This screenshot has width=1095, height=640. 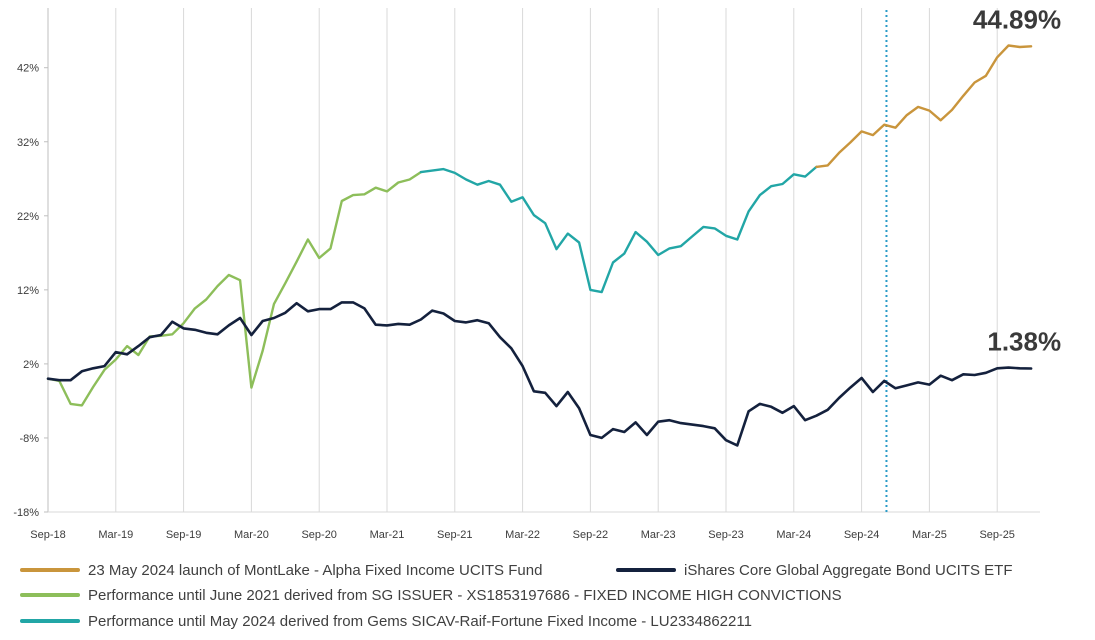 I want to click on x-tick-label: Mar-23, so click(x=658, y=535).